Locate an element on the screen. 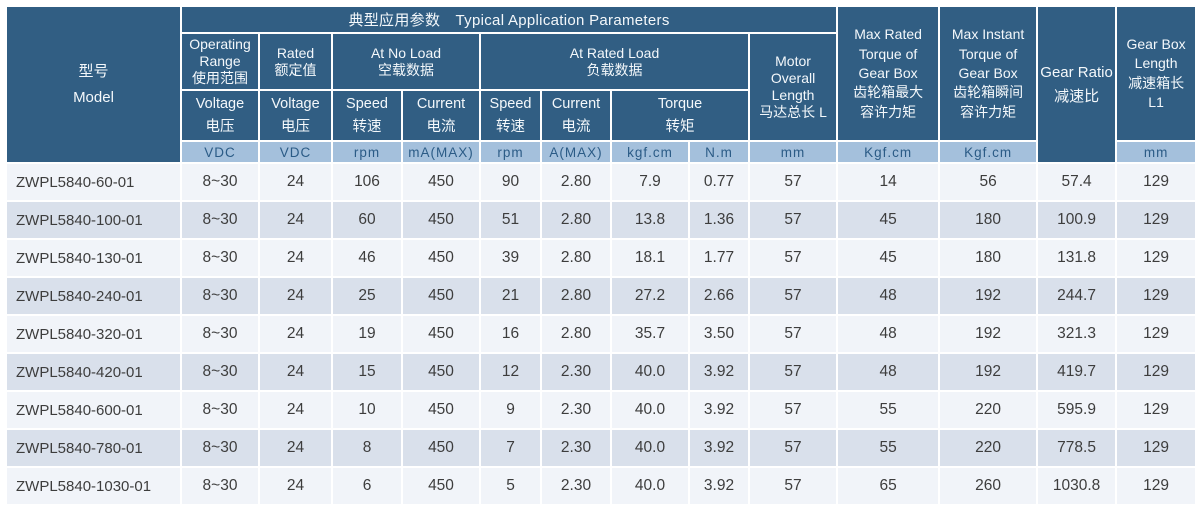  header-voltage-rated: Voltage 电压 is located at coordinates (295, 116).